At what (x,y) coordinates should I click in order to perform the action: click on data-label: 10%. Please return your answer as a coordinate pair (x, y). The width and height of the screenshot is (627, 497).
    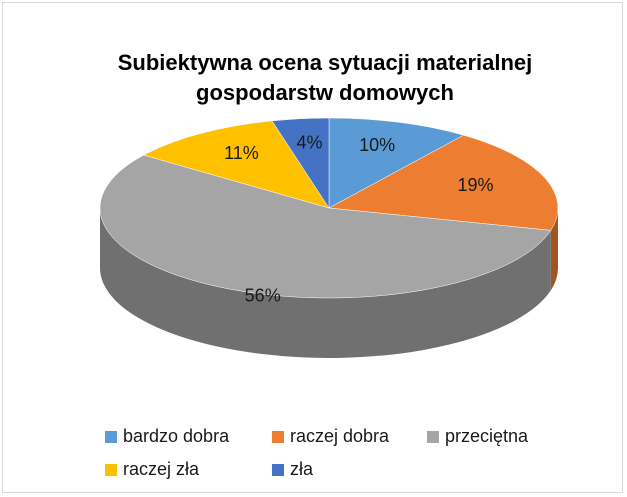
    Looking at the image, I should click on (377, 145).